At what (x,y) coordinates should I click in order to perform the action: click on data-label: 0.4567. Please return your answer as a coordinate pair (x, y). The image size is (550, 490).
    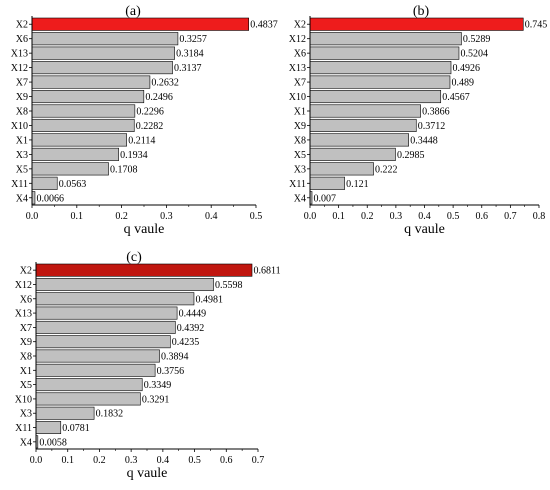
    Looking at the image, I should click on (456, 97).